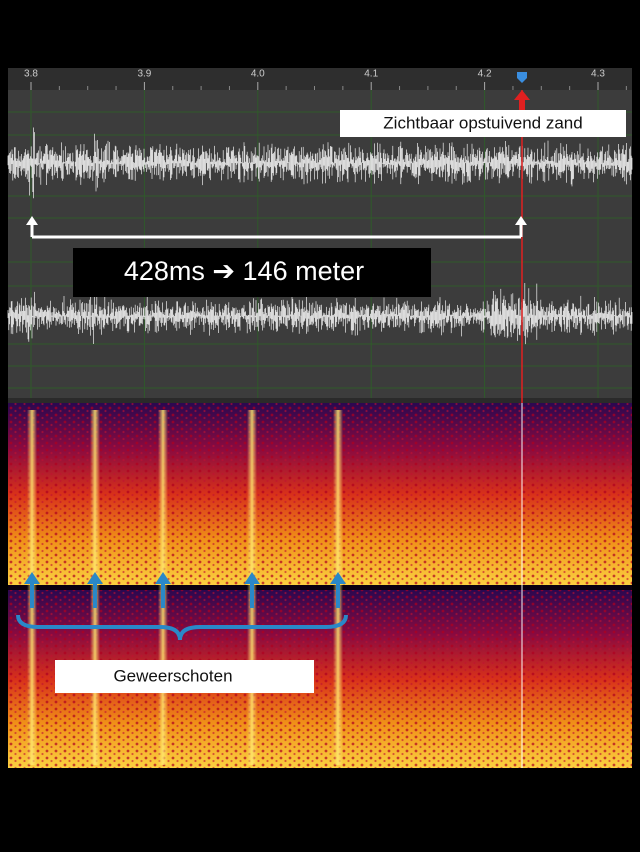  Describe the element at coordinates (522, 77) in the screenshot. I see `playhead-marker` at that location.